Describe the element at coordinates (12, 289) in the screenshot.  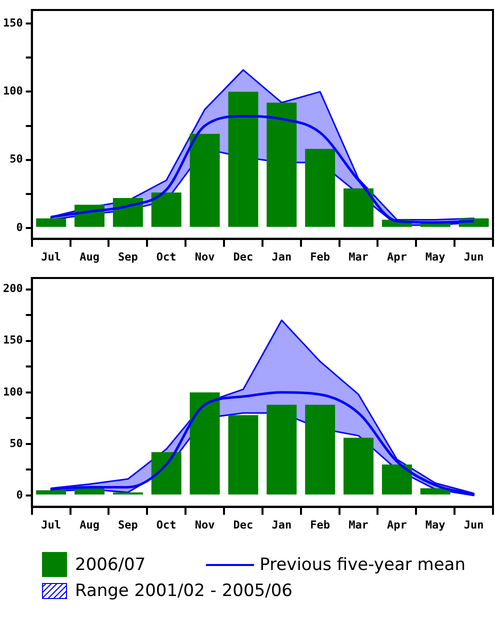
I see `y-tick-label: 200` at that location.